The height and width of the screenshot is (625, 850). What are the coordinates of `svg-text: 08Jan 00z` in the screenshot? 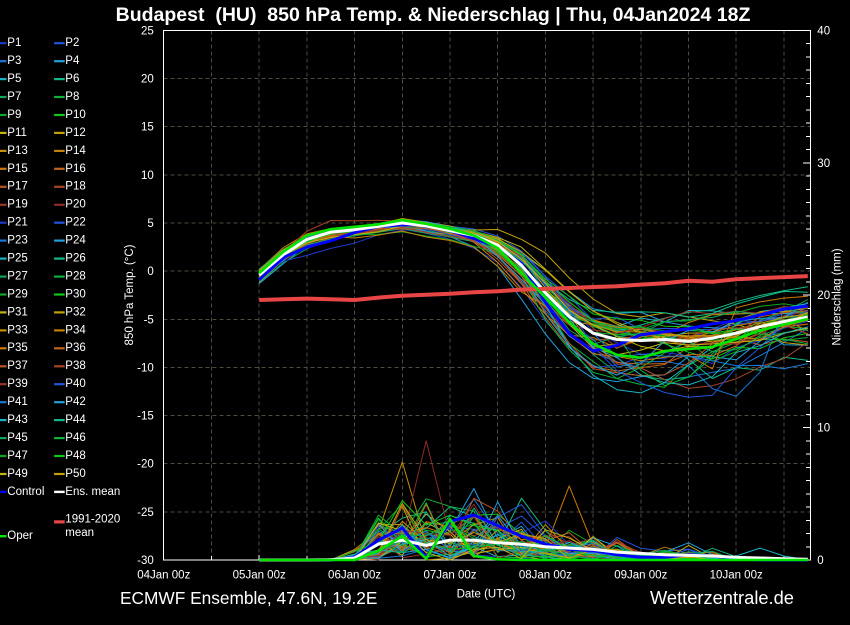 It's located at (545, 575).